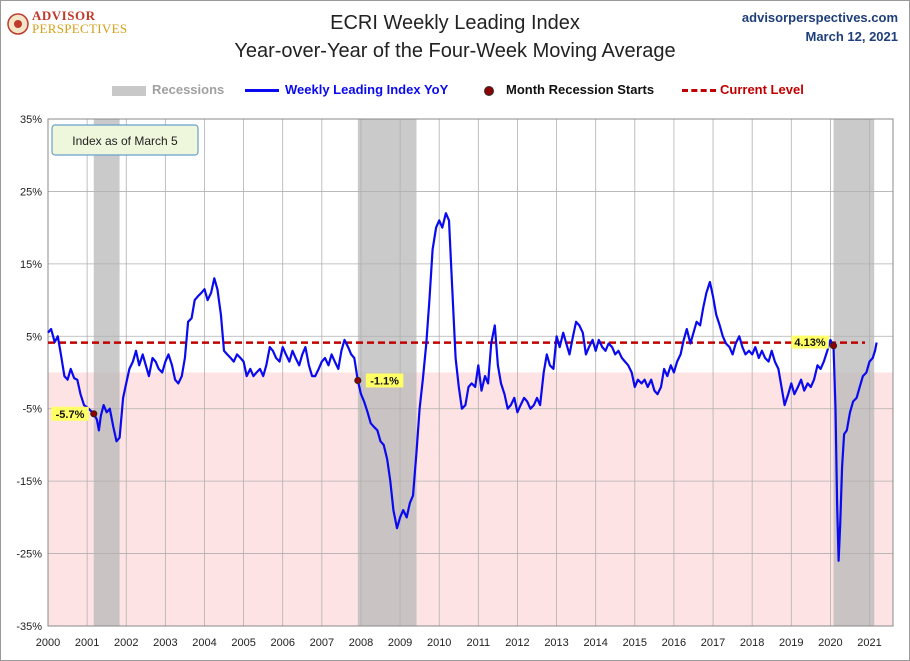 This screenshot has width=910, height=661. Describe the element at coordinates (29, 482) in the screenshot. I see `y-tick-label: -15%` at that location.